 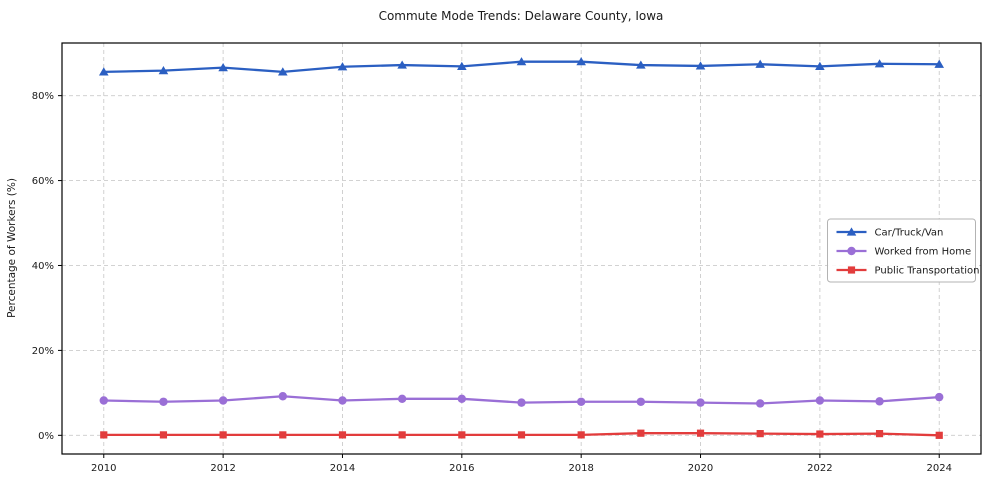 What do you see at coordinates (12, 248) in the screenshot?
I see `y-axis-label: Percentage of Workers (%)` at bounding box center [12, 248].